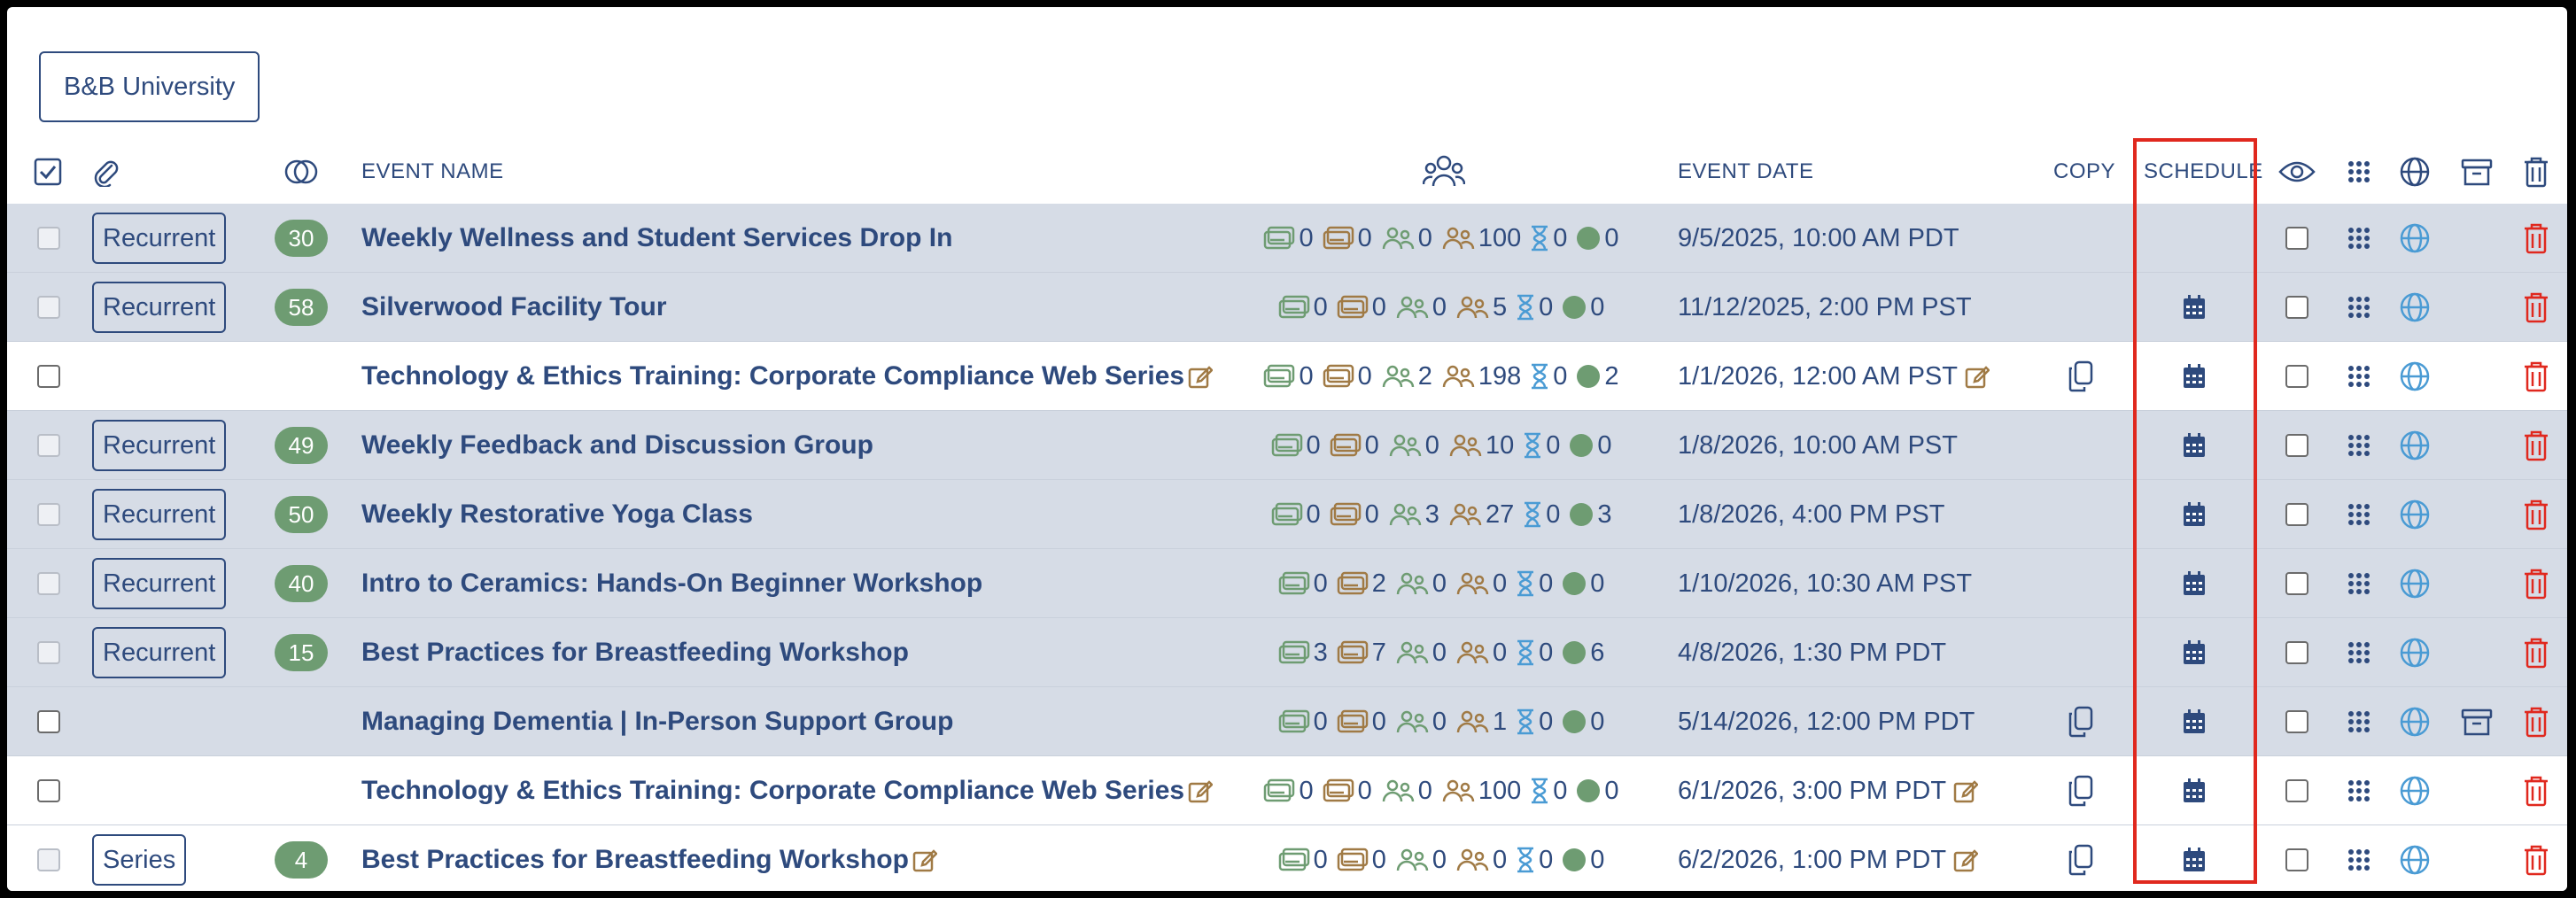  I want to click on event-name-link: Silverwood Facility Tour, so click(514, 307).